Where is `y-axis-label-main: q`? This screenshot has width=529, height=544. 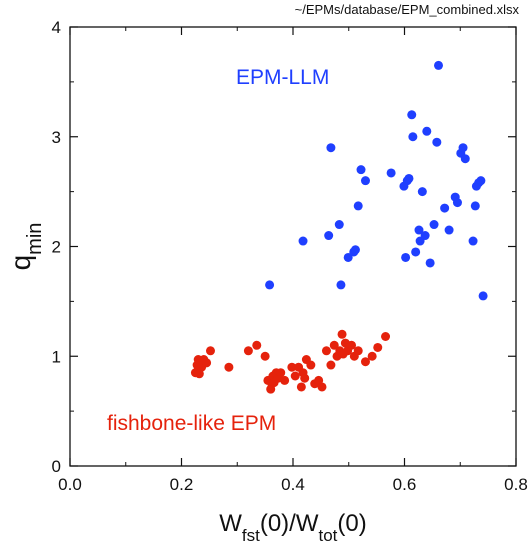
y-axis-label-main: q is located at coordinates (20, 263).